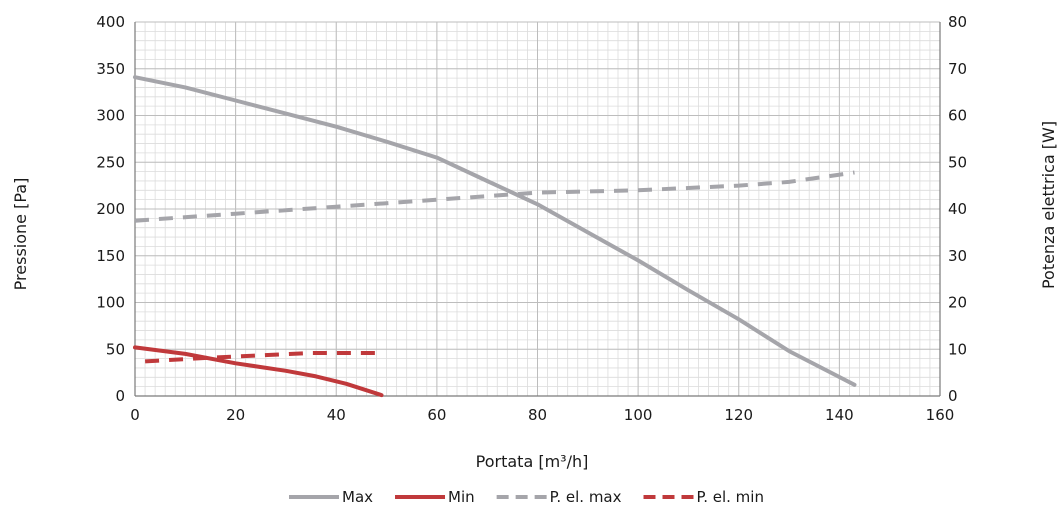 The width and height of the screenshot is (1062, 514). Describe the element at coordinates (110, 22) in the screenshot. I see `y-tick-label: 400` at that location.